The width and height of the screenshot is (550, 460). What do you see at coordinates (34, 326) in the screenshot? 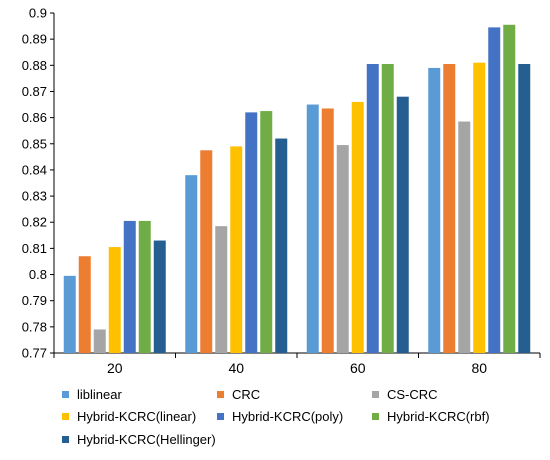
I see `y-tick-label: 0.78` at bounding box center [34, 326].